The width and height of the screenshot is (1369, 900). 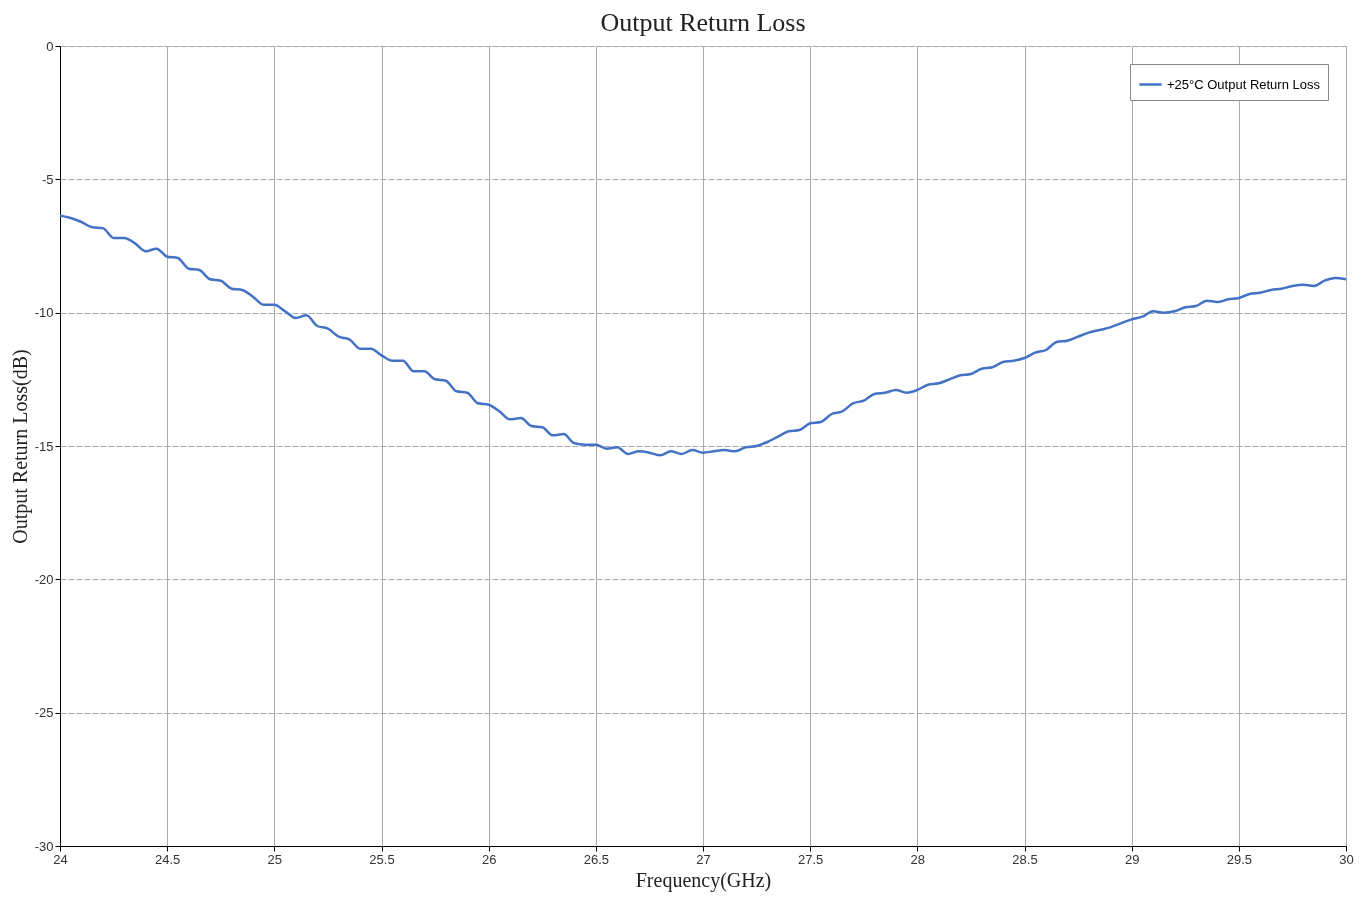 What do you see at coordinates (44, 579) in the screenshot?
I see `y-tick-label: -20` at bounding box center [44, 579].